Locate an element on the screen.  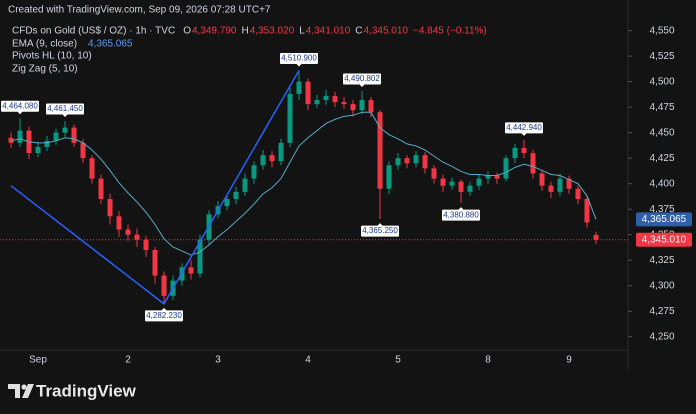
ohlc-key: L is located at coordinates (302, 31).